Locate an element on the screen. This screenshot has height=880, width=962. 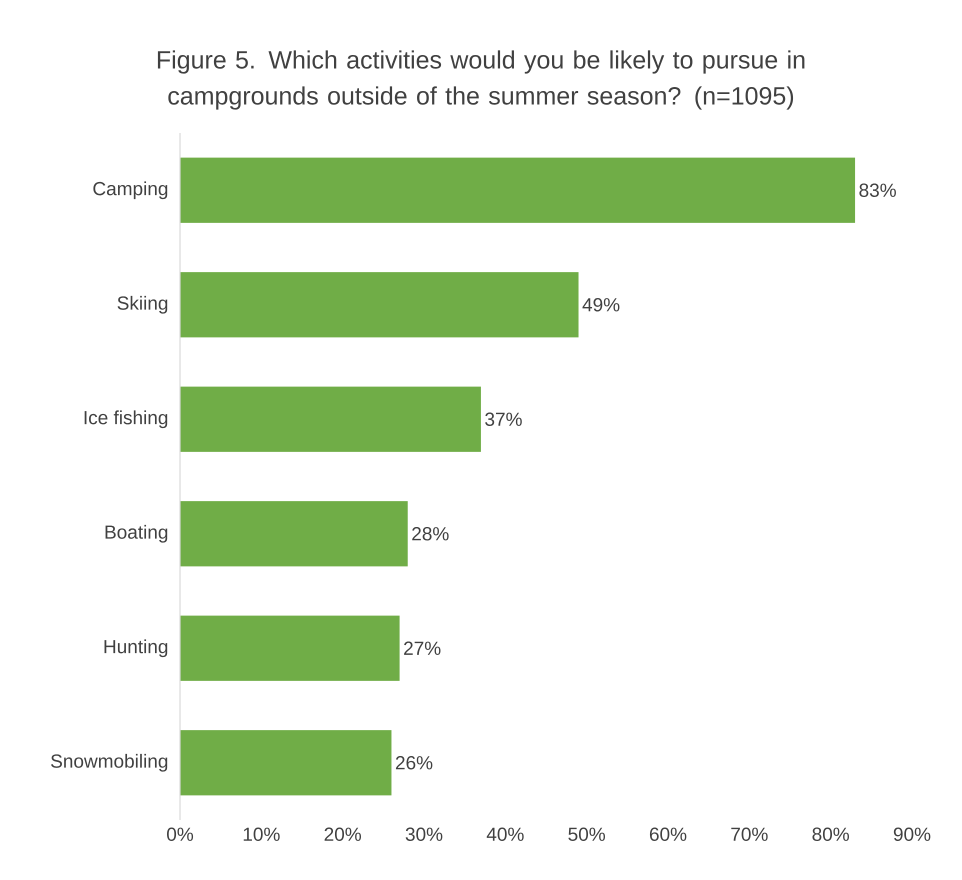
data-label: 27% is located at coordinates (422, 648).